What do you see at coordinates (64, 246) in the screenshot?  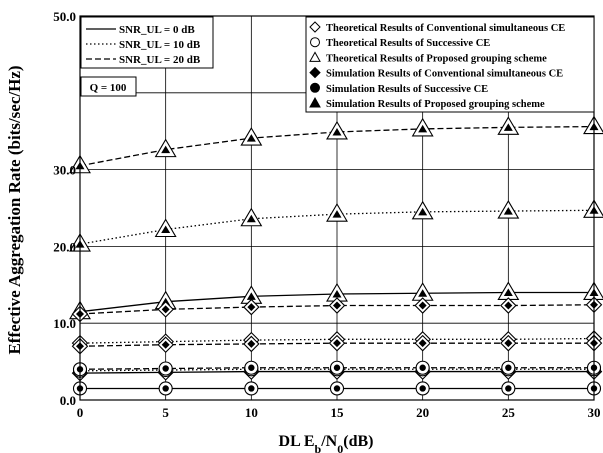 I see `y-tick-label: 20.0` at bounding box center [64, 246].